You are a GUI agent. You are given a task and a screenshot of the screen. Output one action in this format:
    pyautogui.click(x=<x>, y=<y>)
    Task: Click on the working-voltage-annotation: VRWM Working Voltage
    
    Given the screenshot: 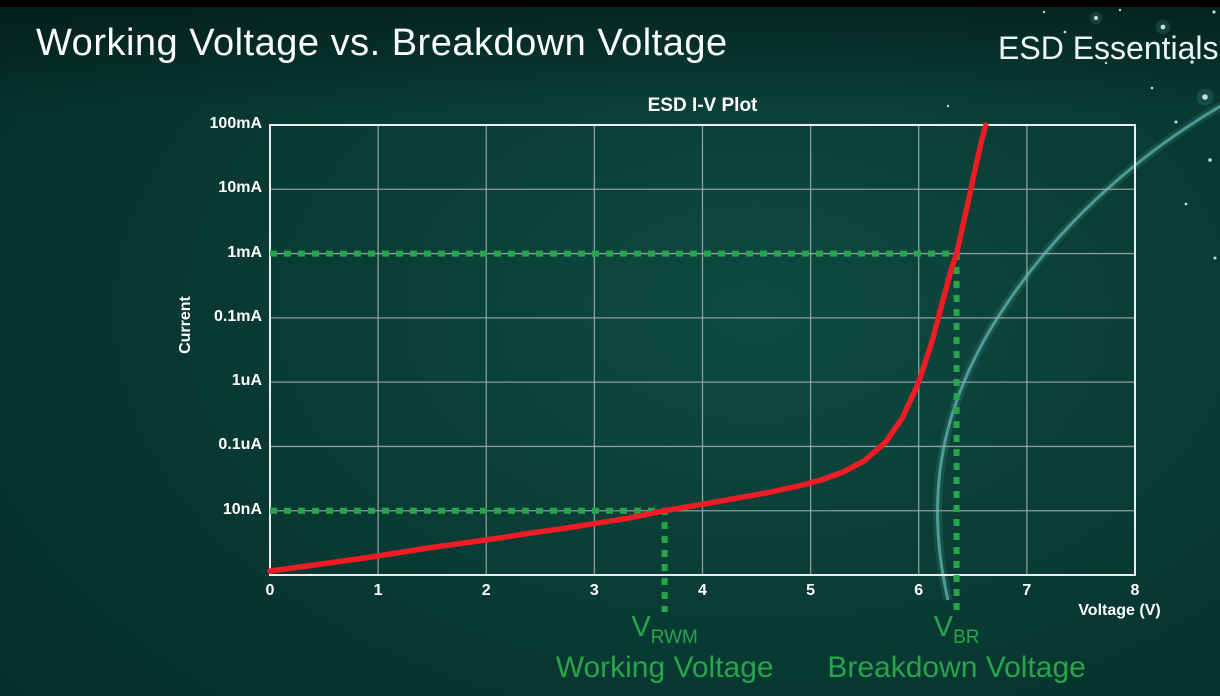 What is the action you would take?
    pyautogui.click(x=665, y=647)
    